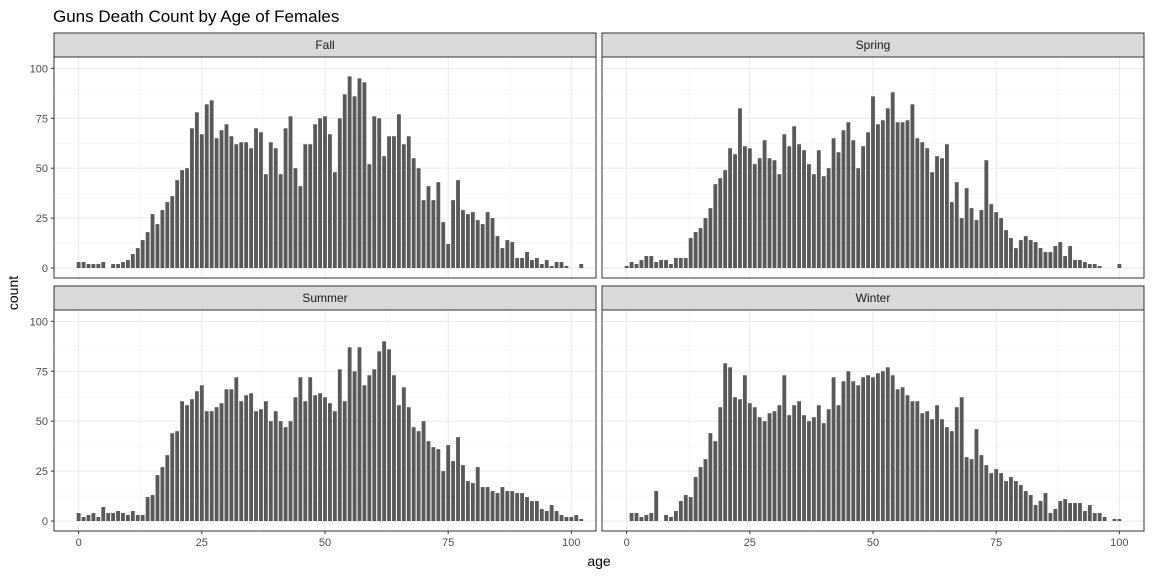 Image resolution: width=1152 pixels, height=576 pixels. Describe the element at coordinates (45, 522) in the screenshot. I see `y-tick-label: 0` at that location.